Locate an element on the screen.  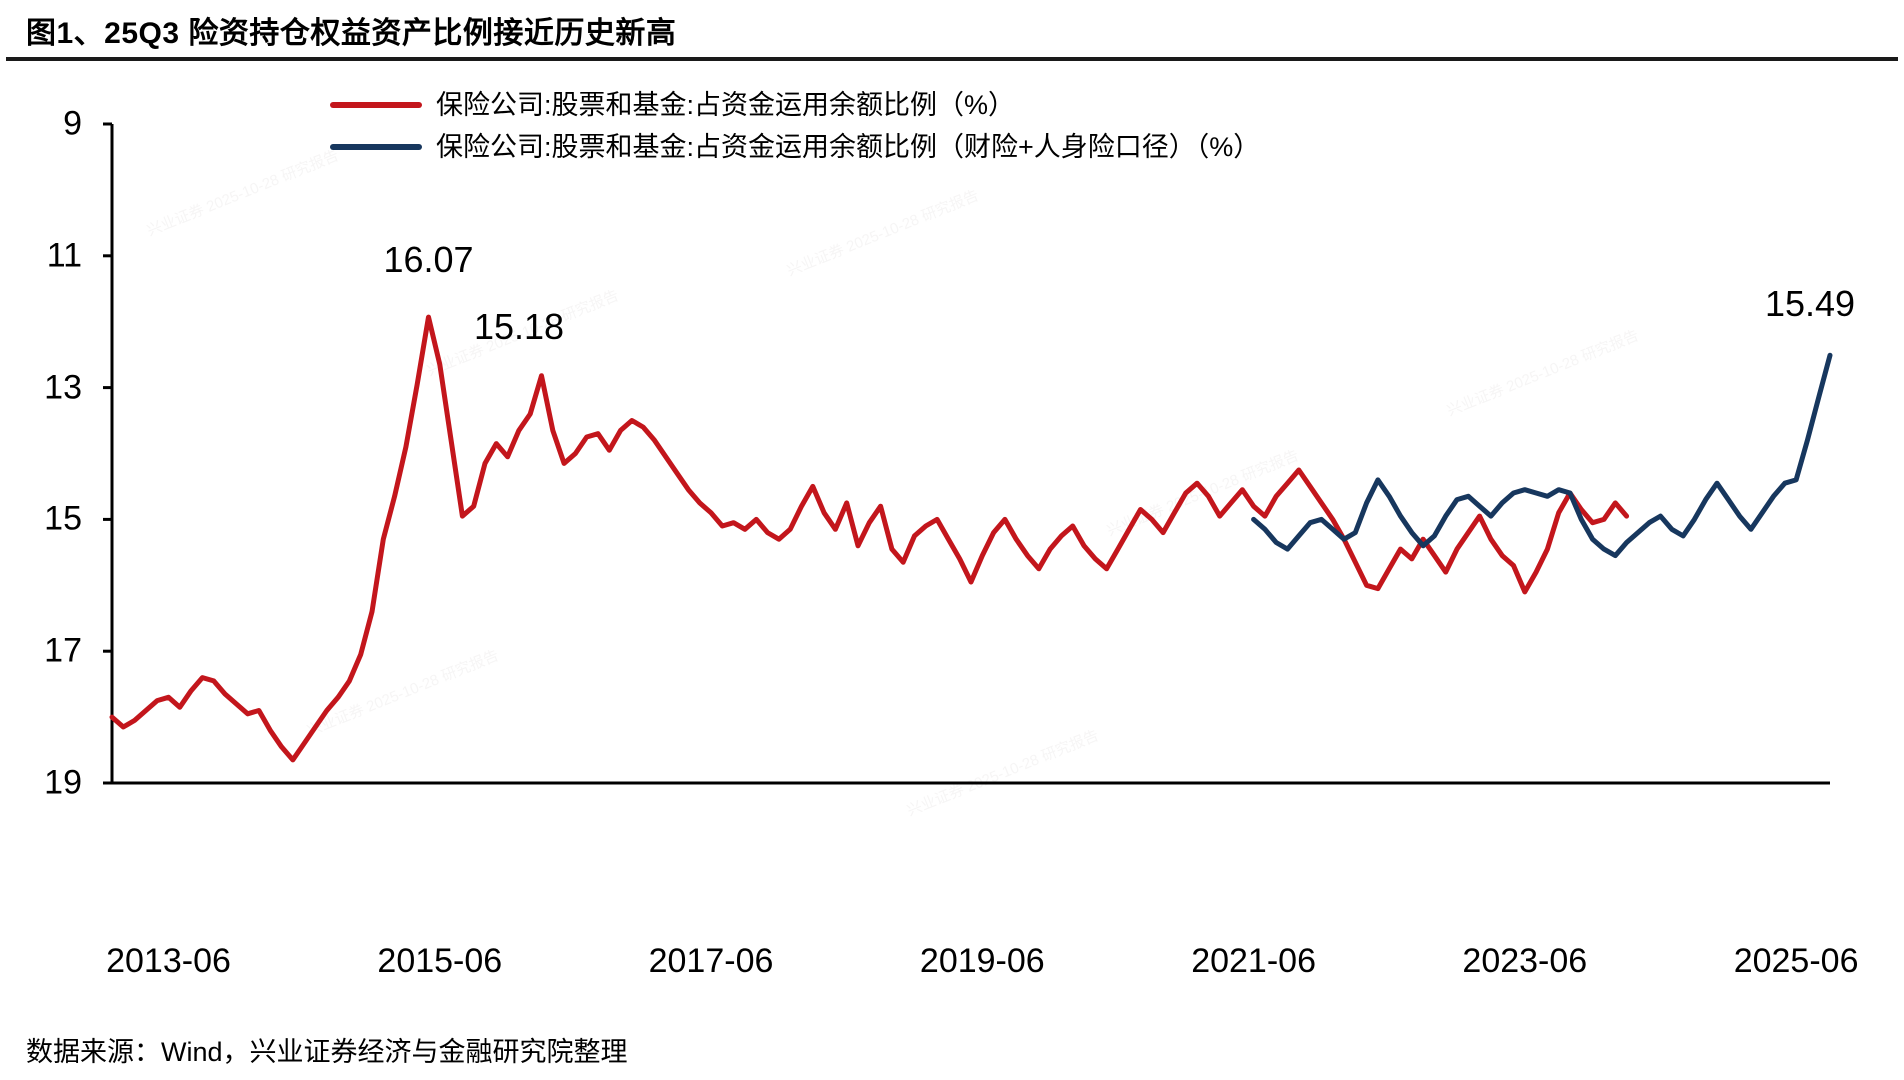
y-tick-15: 15 is located at coordinates (63, 518).